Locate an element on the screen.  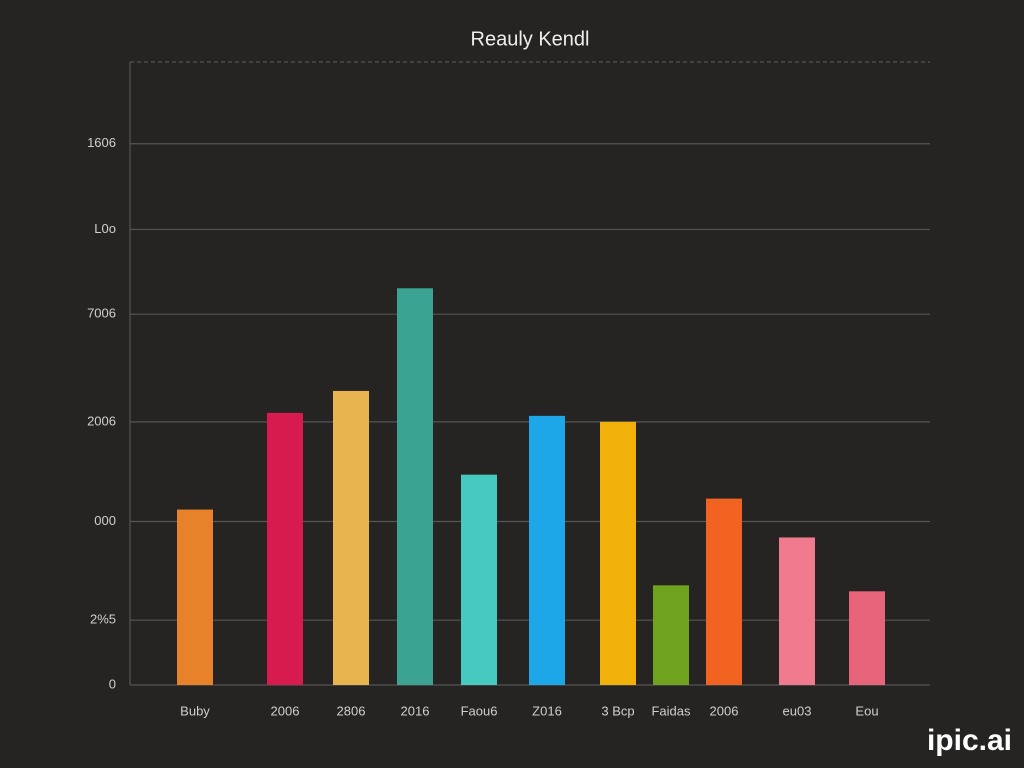
x-tick-label: 2016 is located at coordinates (415, 710).